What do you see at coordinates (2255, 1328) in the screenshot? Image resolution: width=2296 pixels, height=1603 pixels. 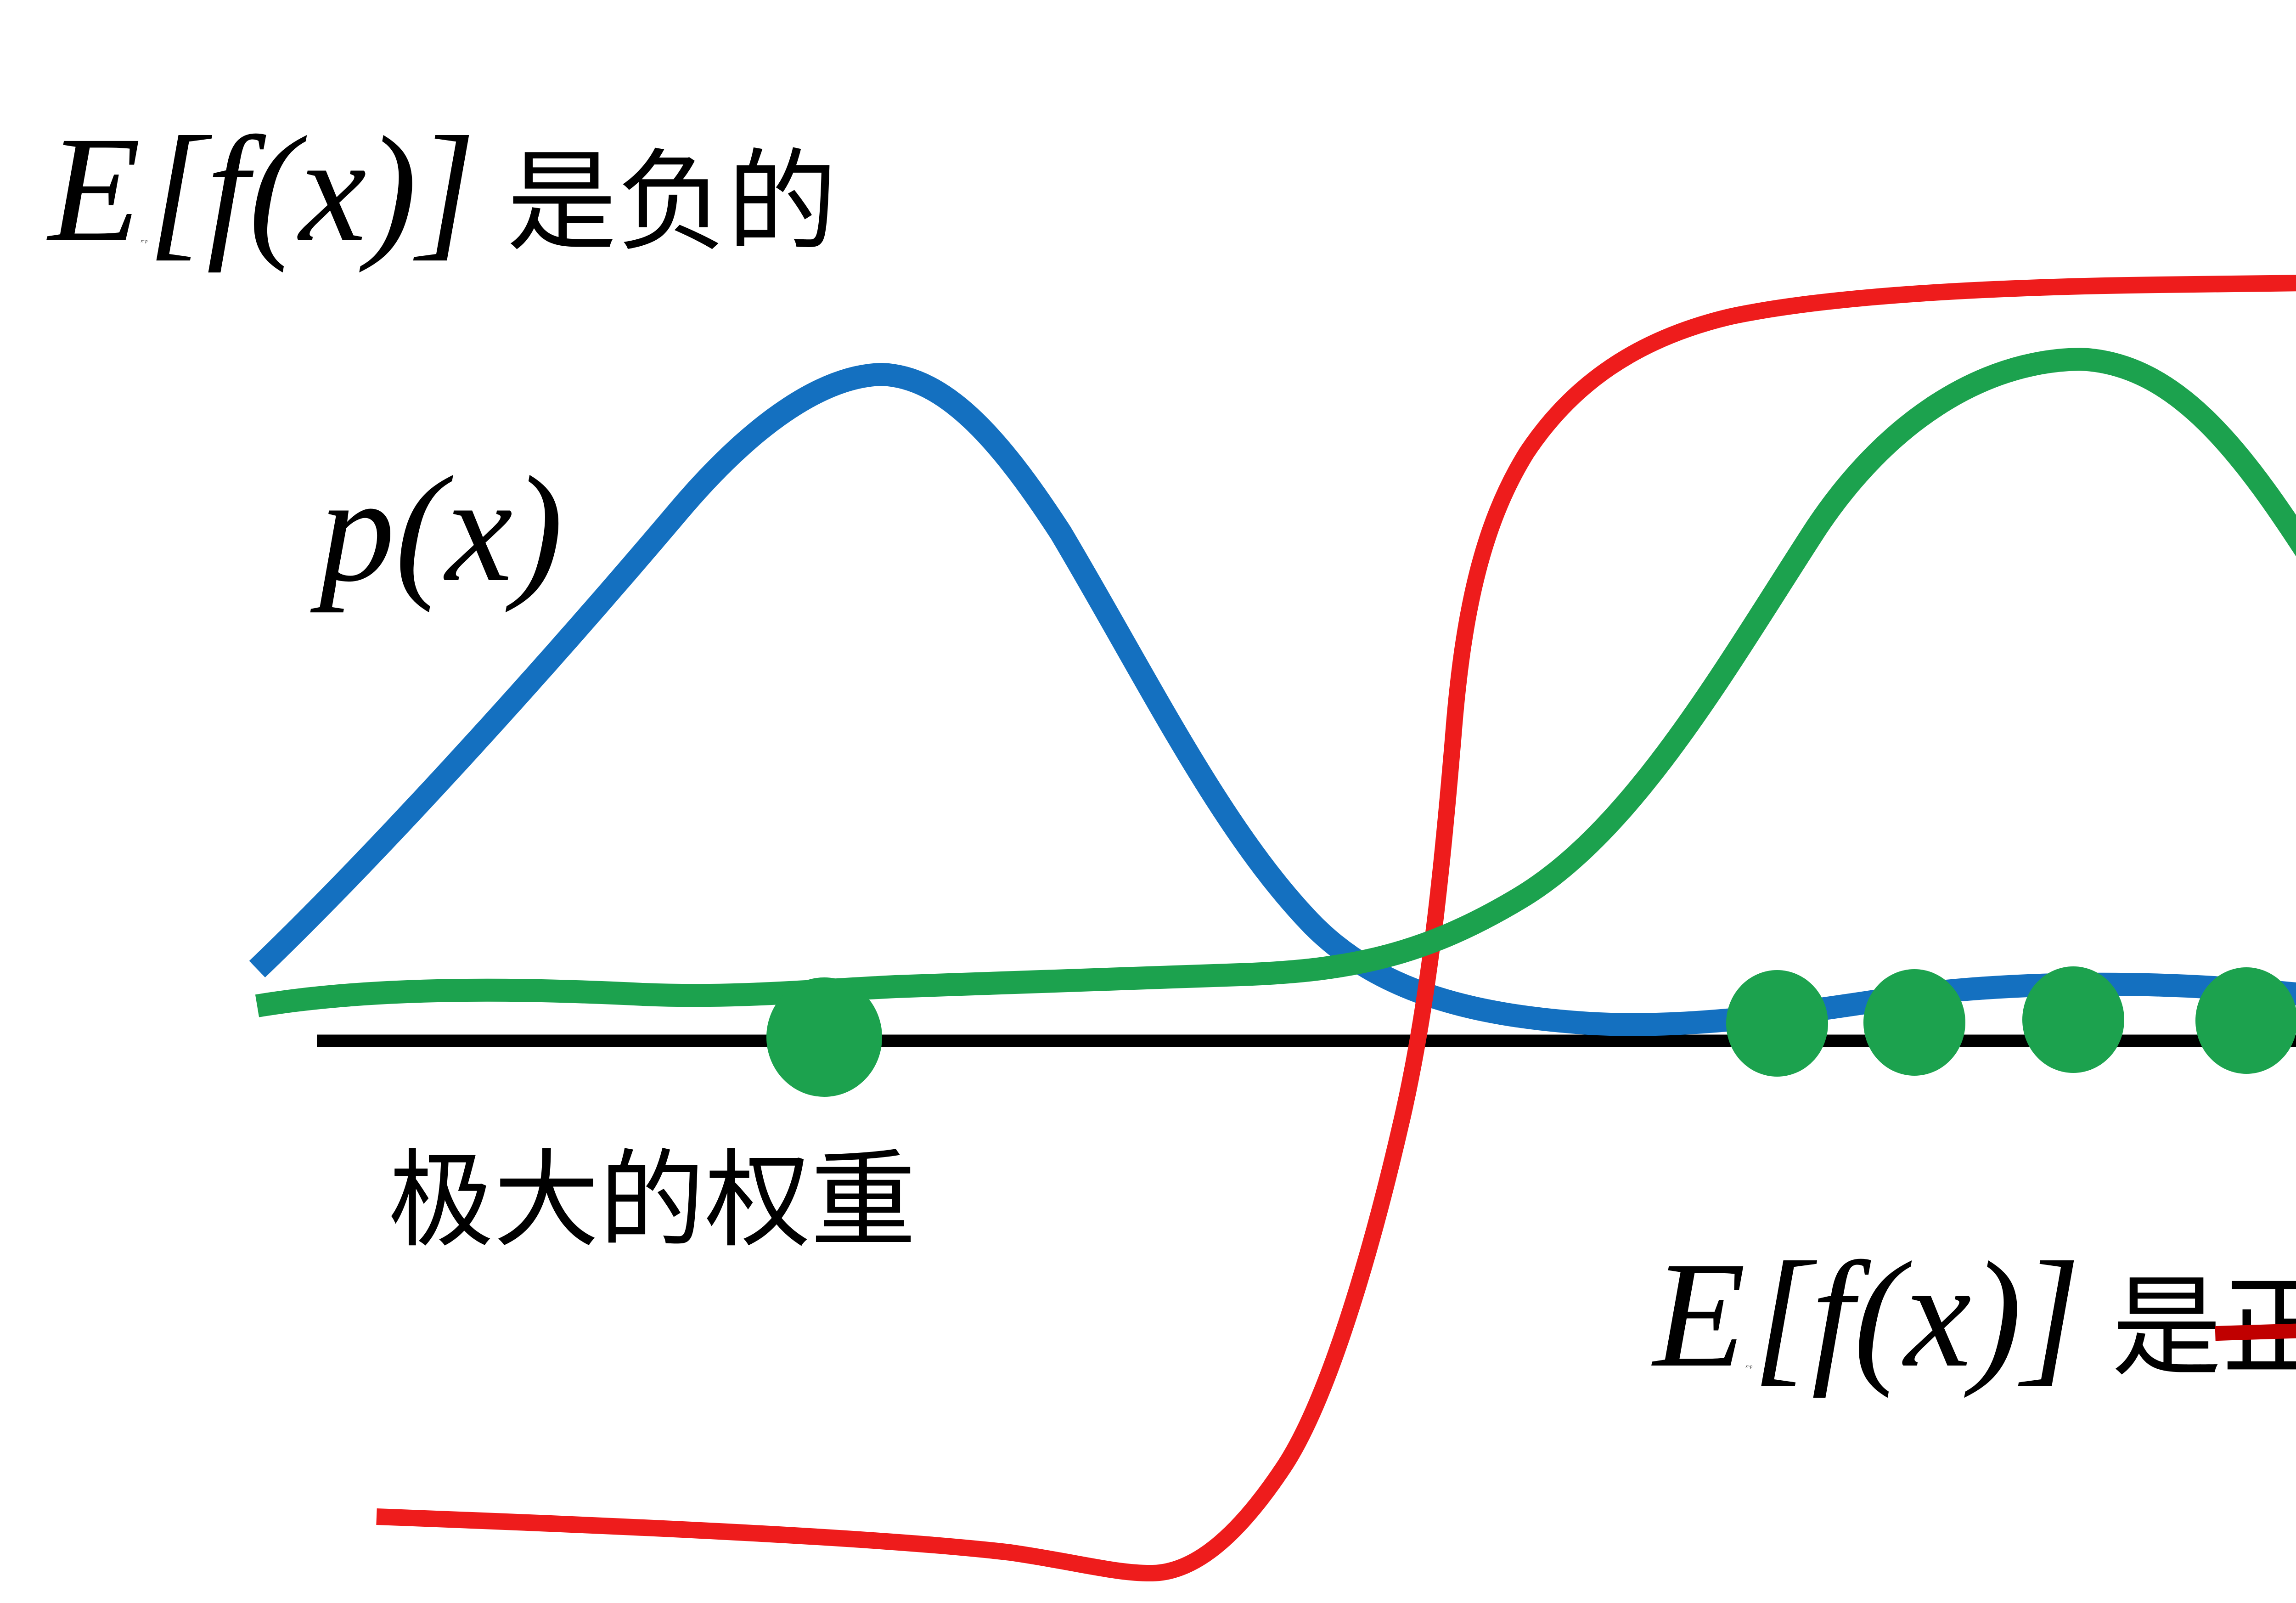 I see `struck-statement: 正的?` at bounding box center [2255, 1328].